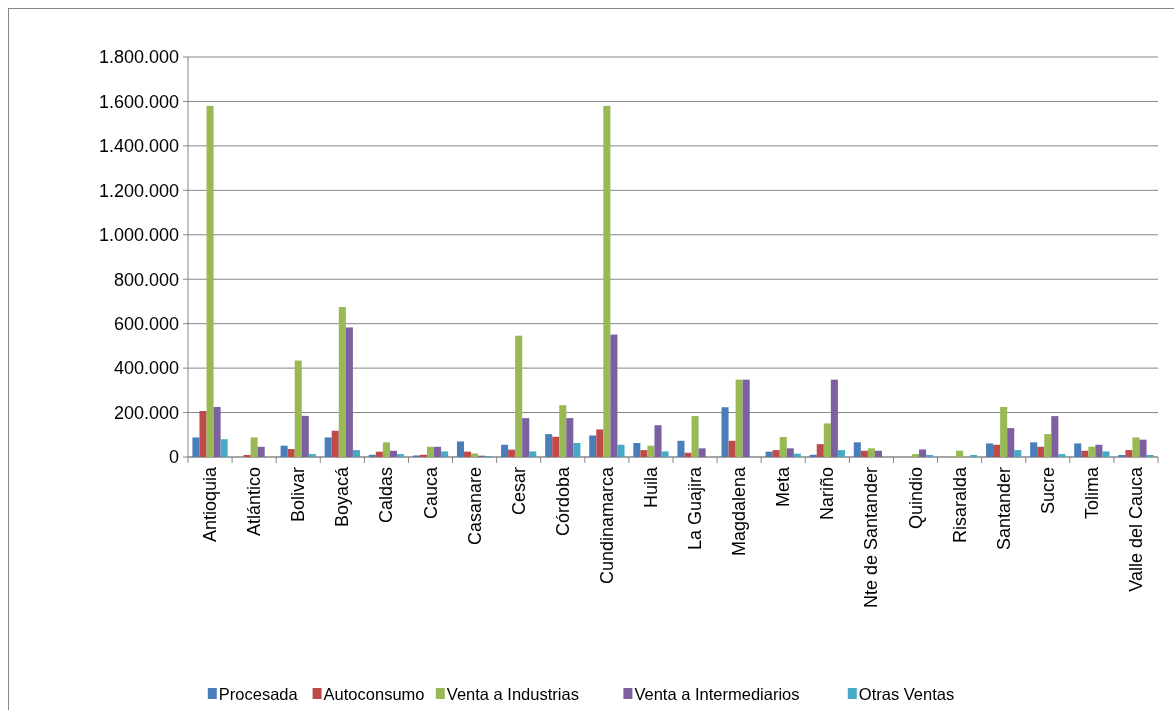  Describe the element at coordinates (1047, 491) in the screenshot. I see `x-tick-label: Sucre` at that location.